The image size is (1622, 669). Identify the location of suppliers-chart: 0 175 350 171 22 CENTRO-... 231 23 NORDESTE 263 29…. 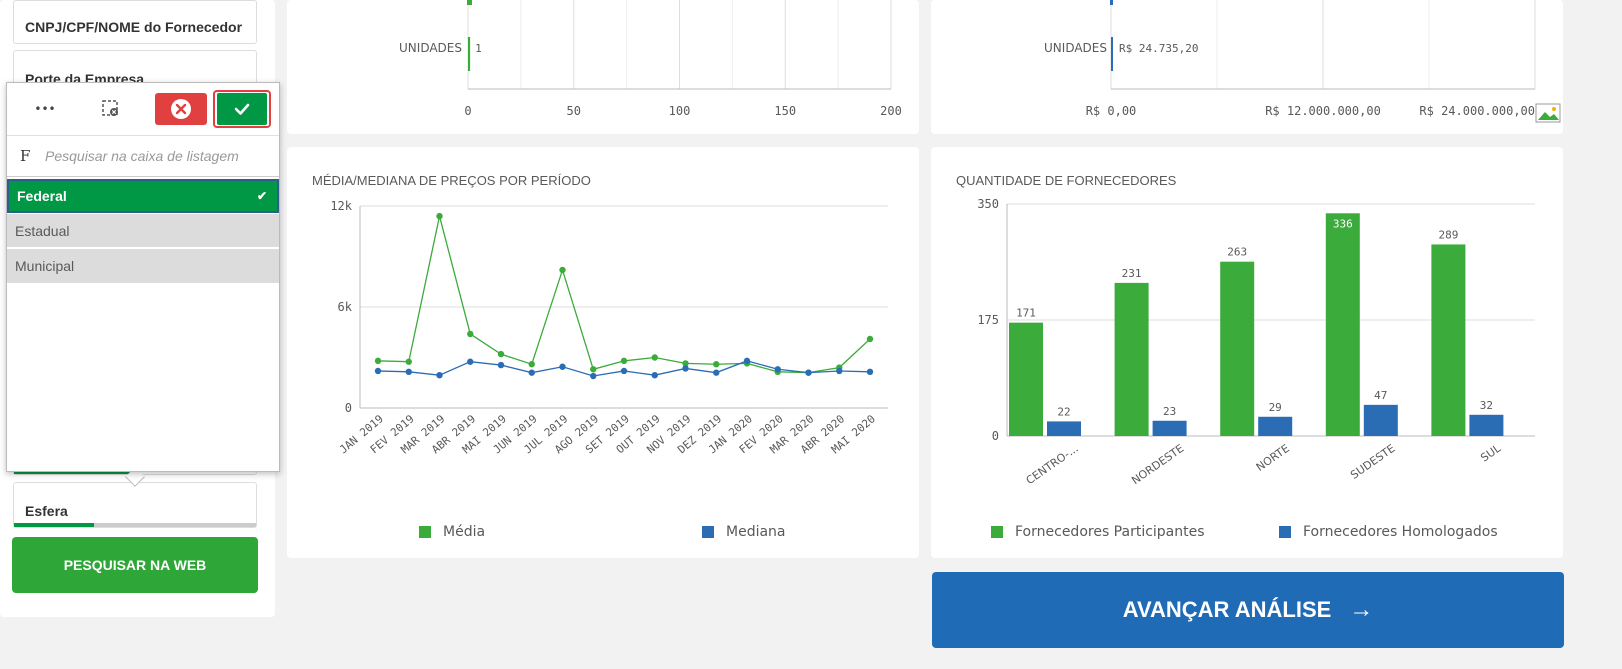
(1256, 342).